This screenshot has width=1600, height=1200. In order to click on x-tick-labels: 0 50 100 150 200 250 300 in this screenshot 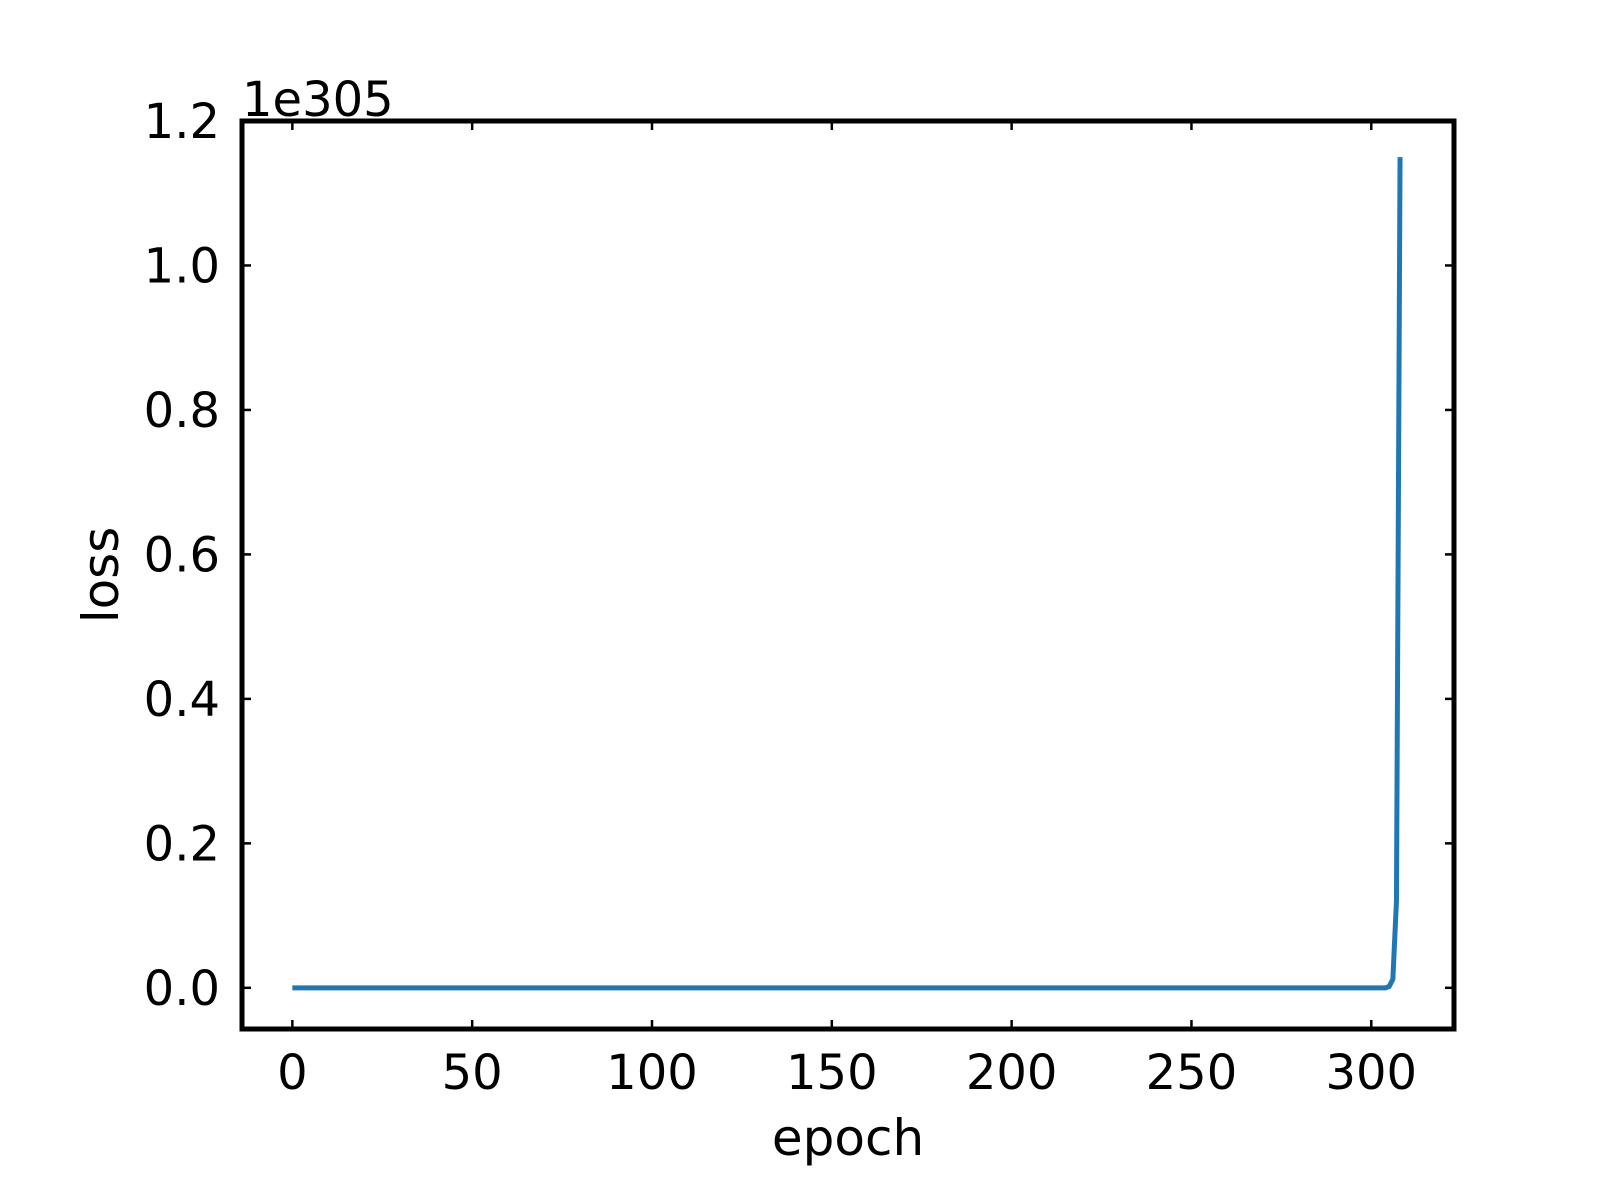, I will do `click(847, 1073)`.